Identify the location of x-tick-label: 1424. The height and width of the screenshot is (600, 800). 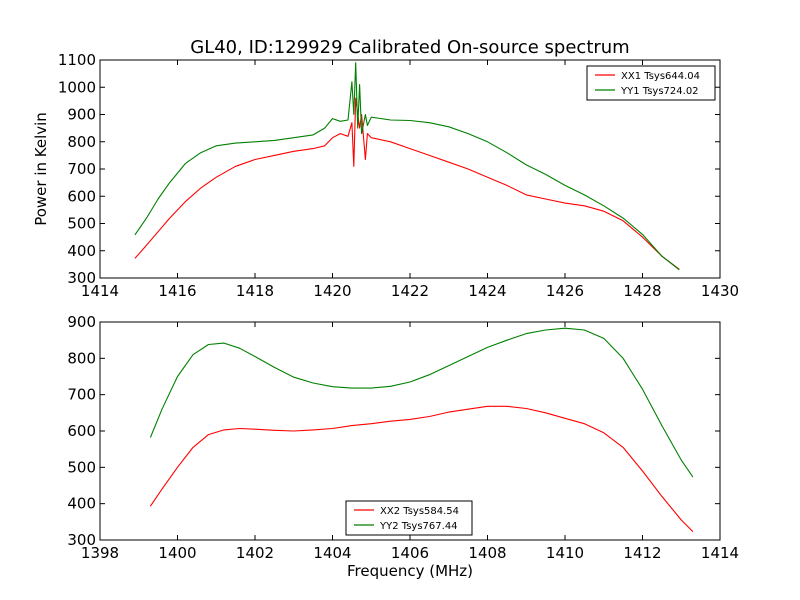
(487, 291).